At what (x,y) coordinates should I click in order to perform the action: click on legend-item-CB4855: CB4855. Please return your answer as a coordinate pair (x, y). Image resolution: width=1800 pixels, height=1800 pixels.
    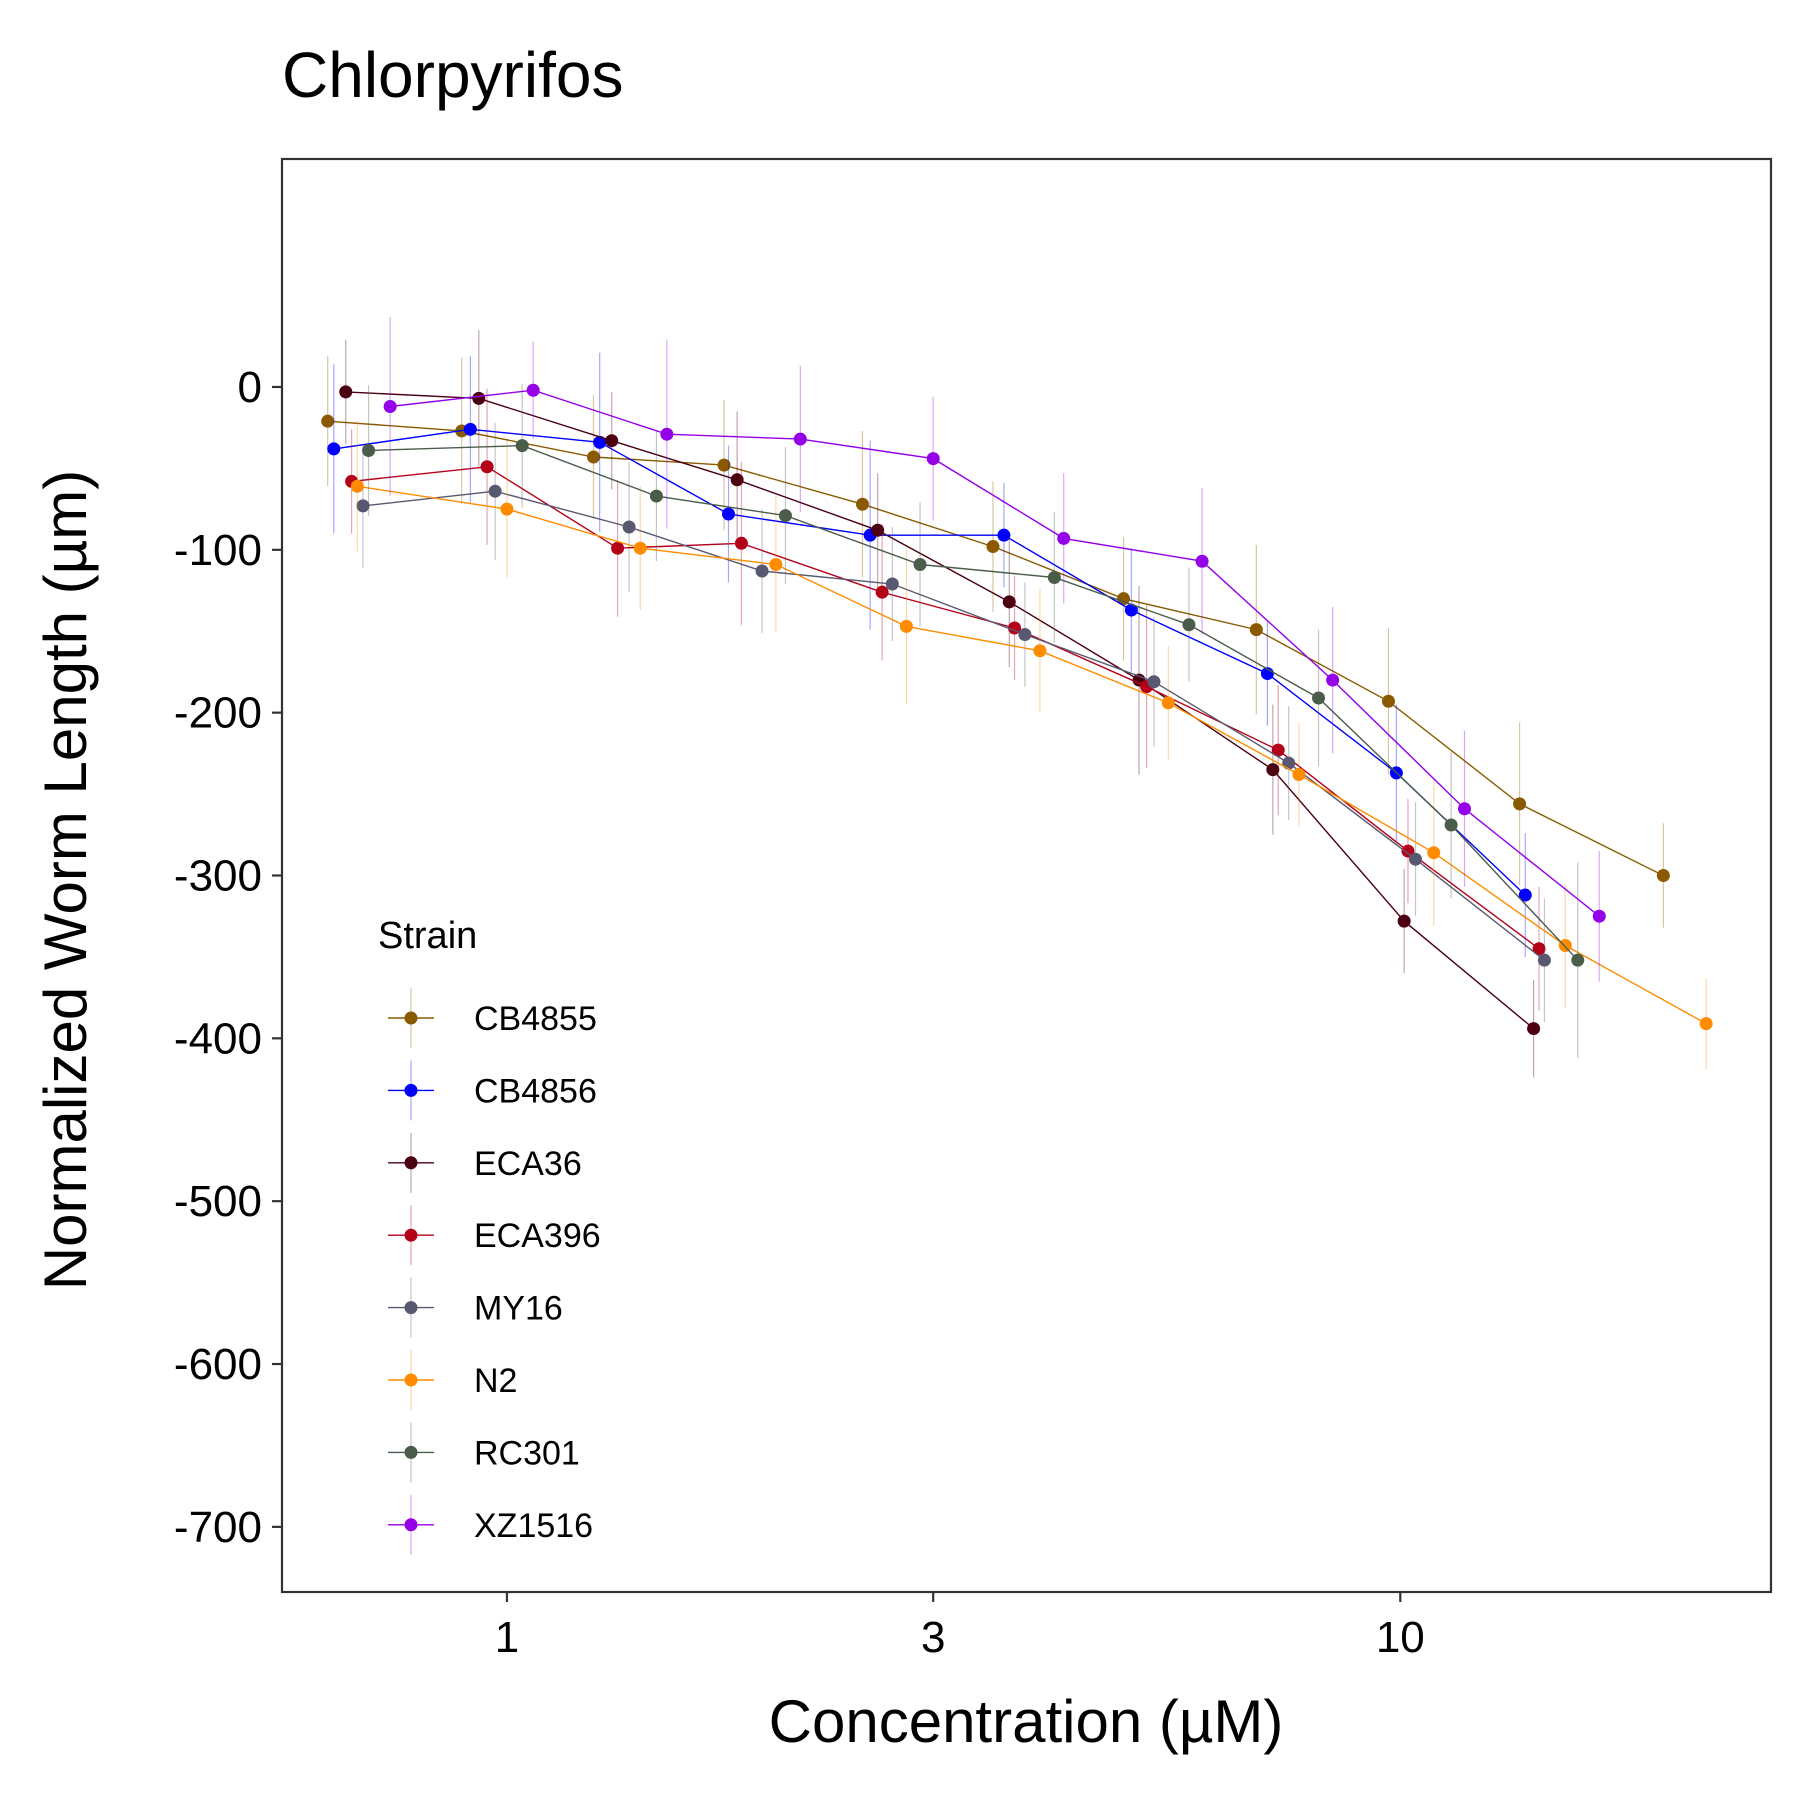
    Looking at the image, I should click on (492, 1018).